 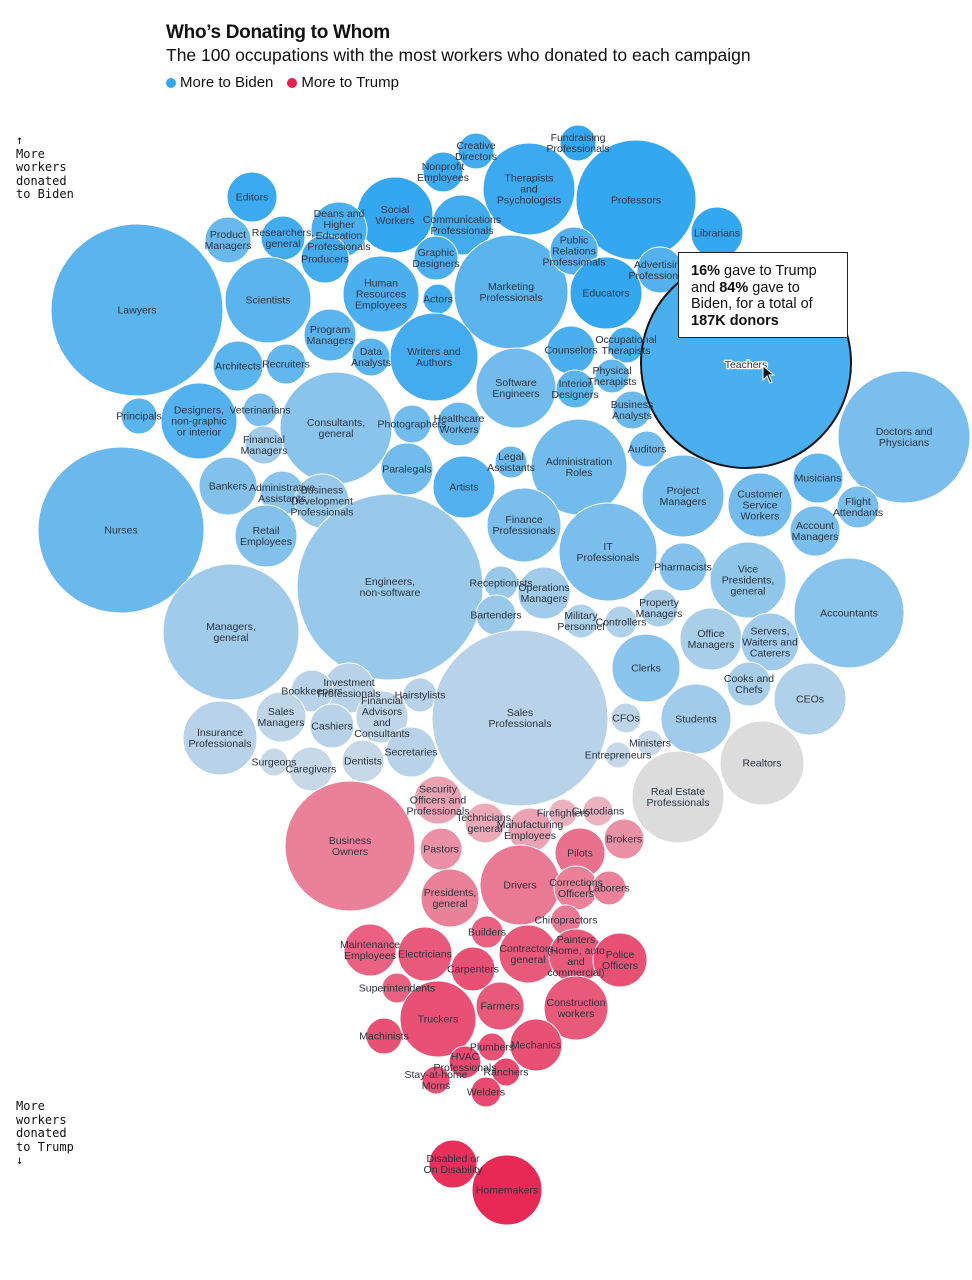 I want to click on bubble-educators, so click(x=606, y=293).